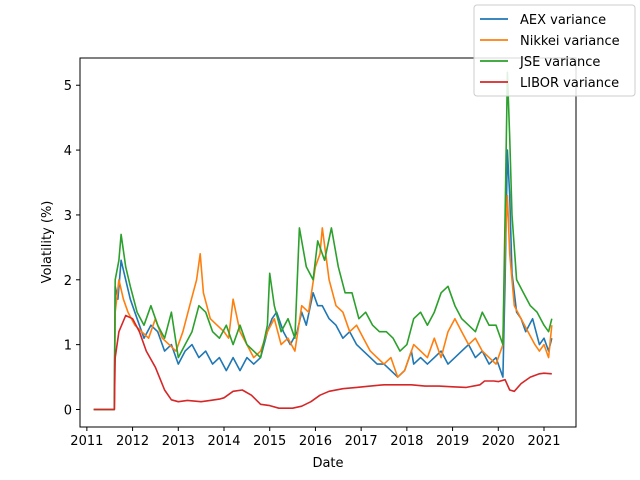 The height and width of the screenshot is (480, 640). What do you see at coordinates (406, 441) in the screenshot?
I see `x-tick-label: 2018` at bounding box center [406, 441].